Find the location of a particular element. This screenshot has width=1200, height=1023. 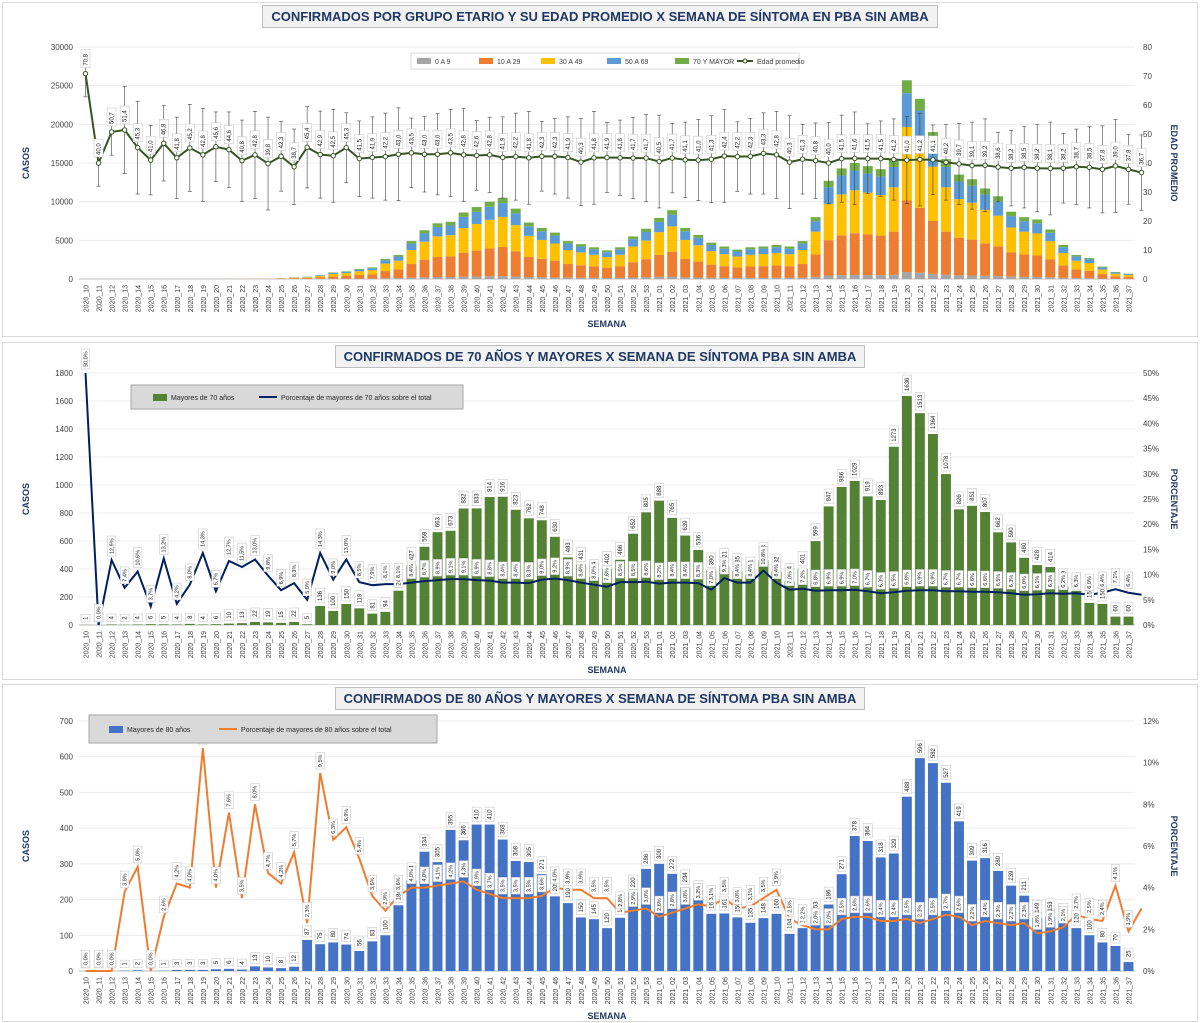

x-tick-label: 2021_31 is located at coordinates (1051, 990).